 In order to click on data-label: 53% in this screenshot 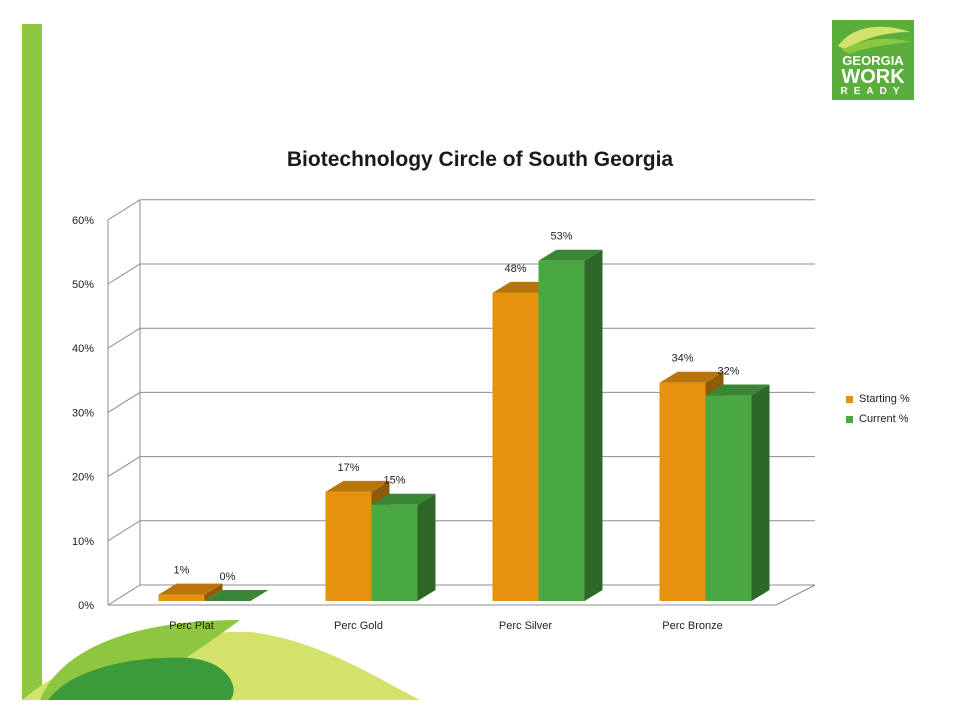, I will do `click(561, 237)`.